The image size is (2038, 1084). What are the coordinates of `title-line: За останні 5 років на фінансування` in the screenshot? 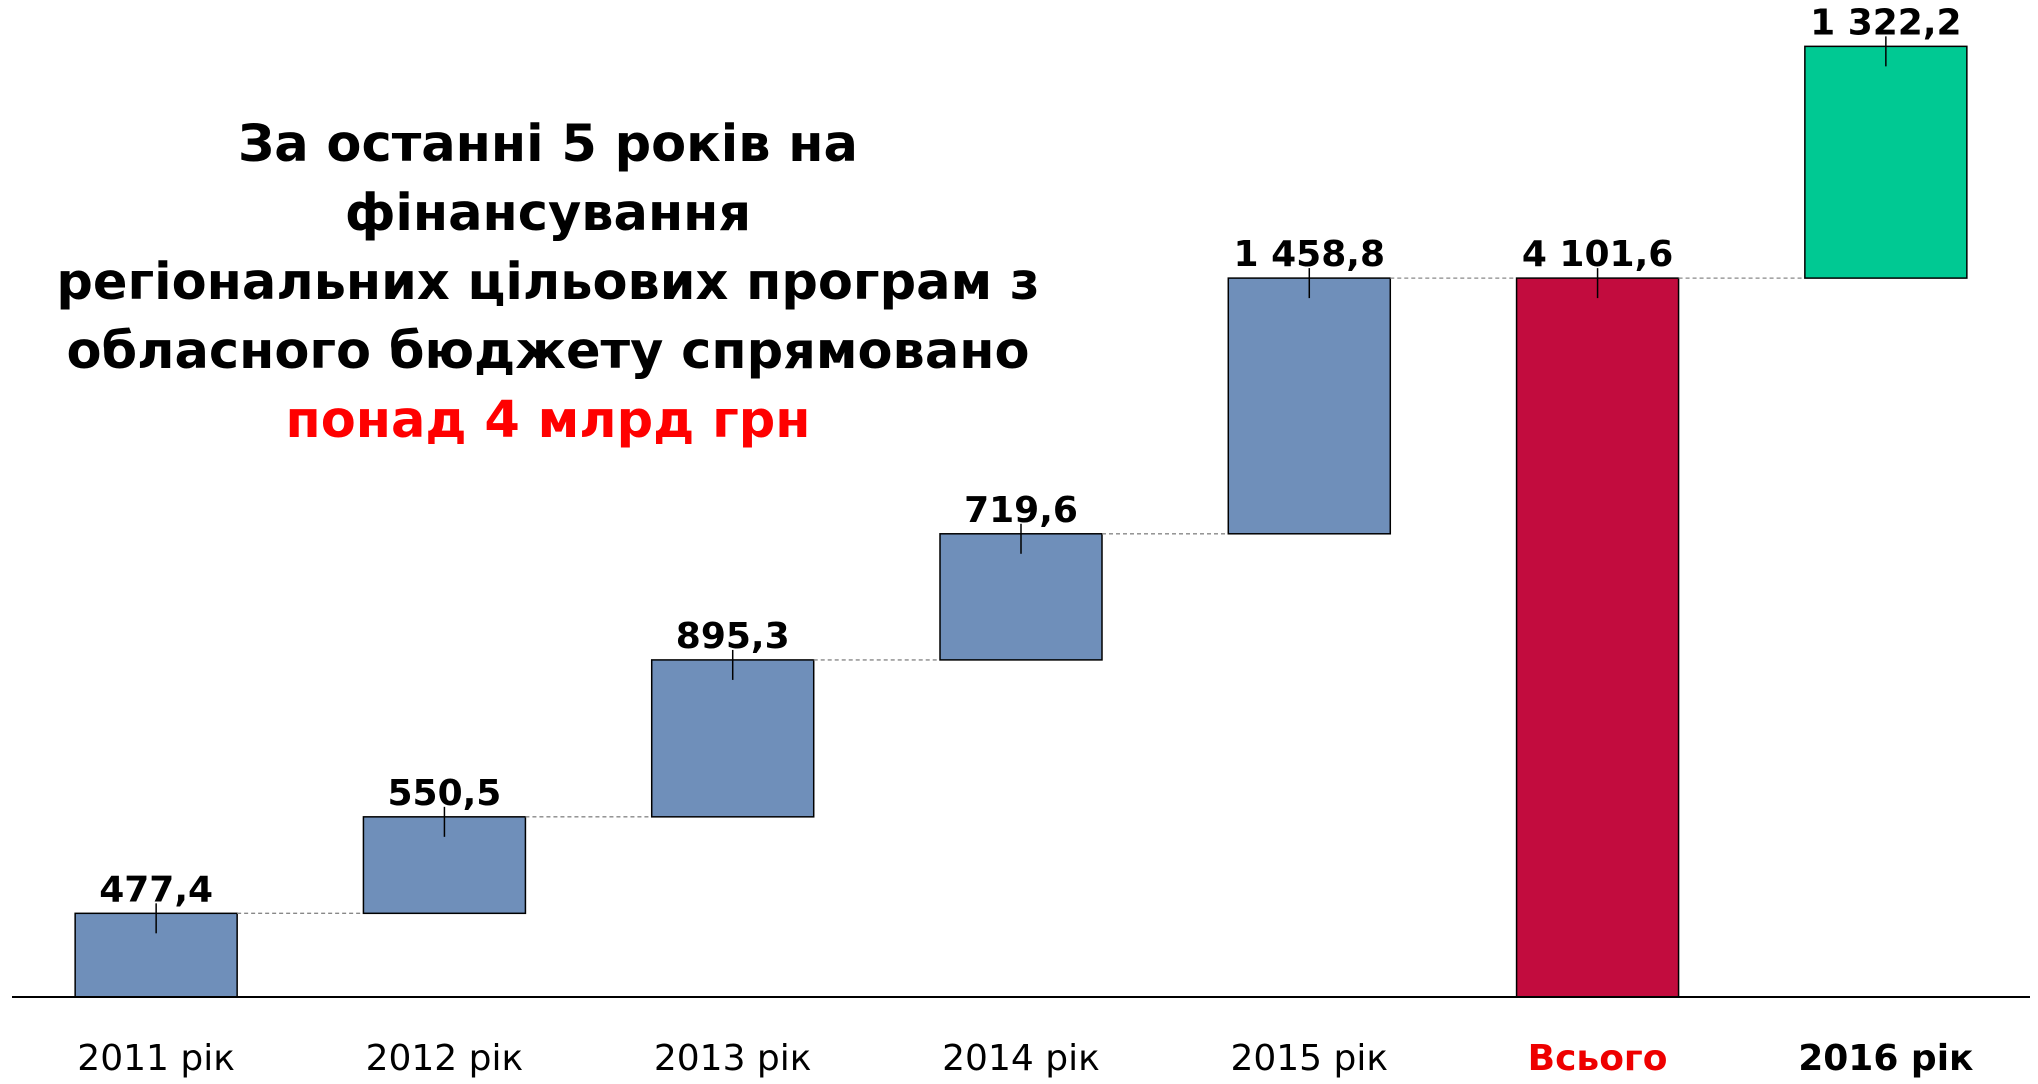 It's located at (548, 179).